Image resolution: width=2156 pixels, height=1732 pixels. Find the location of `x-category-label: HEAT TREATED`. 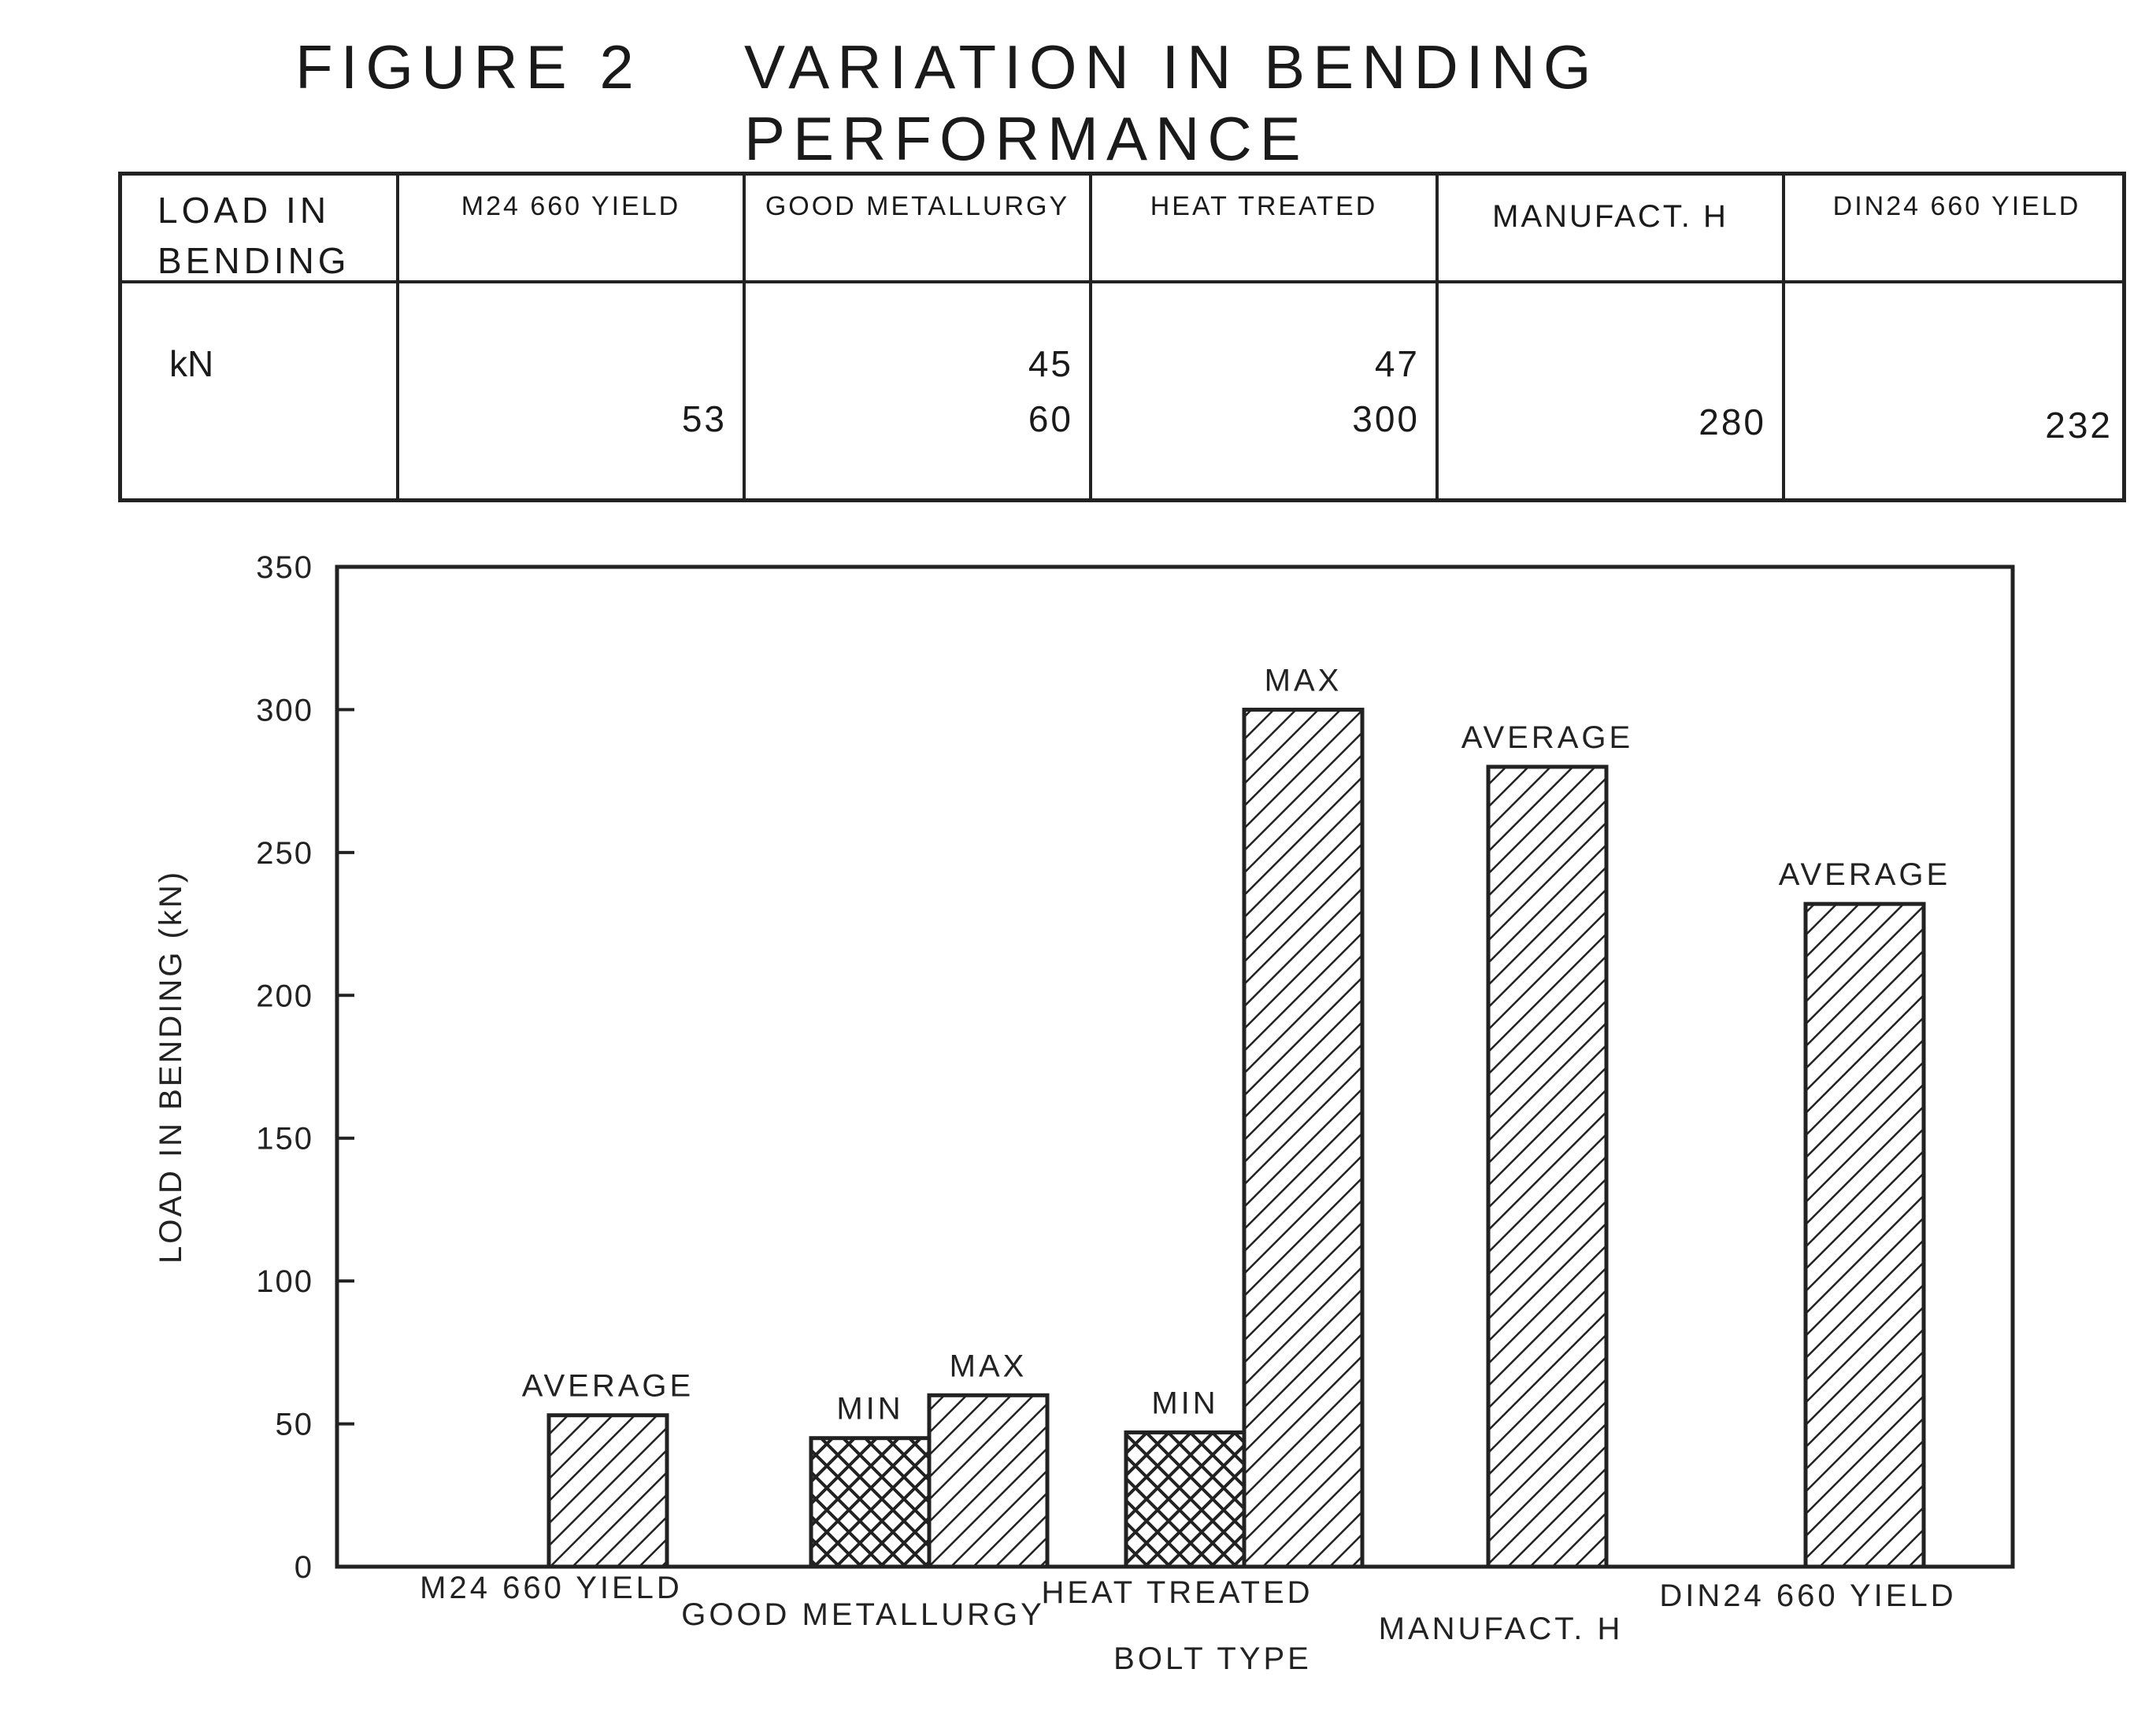

x-category-label: HEAT TREATED is located at coordinates (1177, 1592).